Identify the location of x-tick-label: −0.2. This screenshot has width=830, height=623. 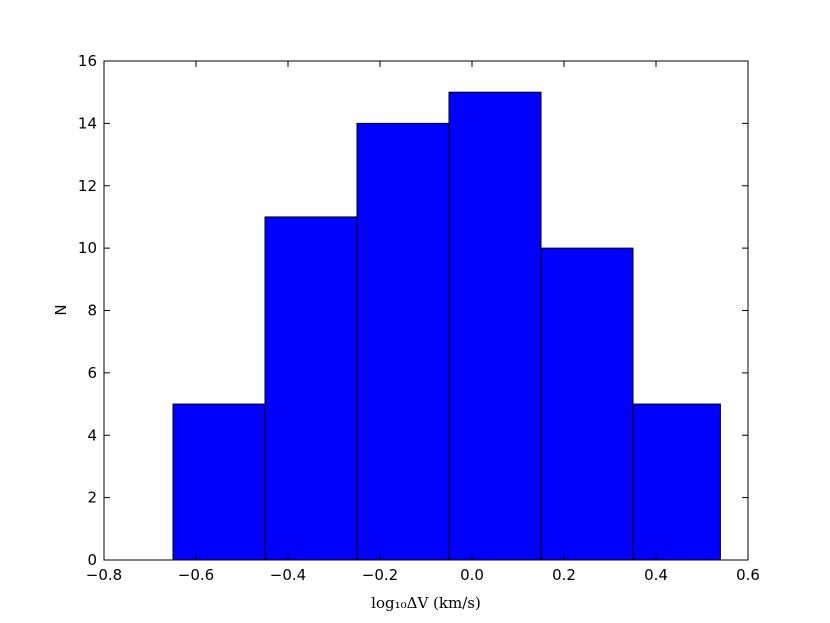
(380, 575).